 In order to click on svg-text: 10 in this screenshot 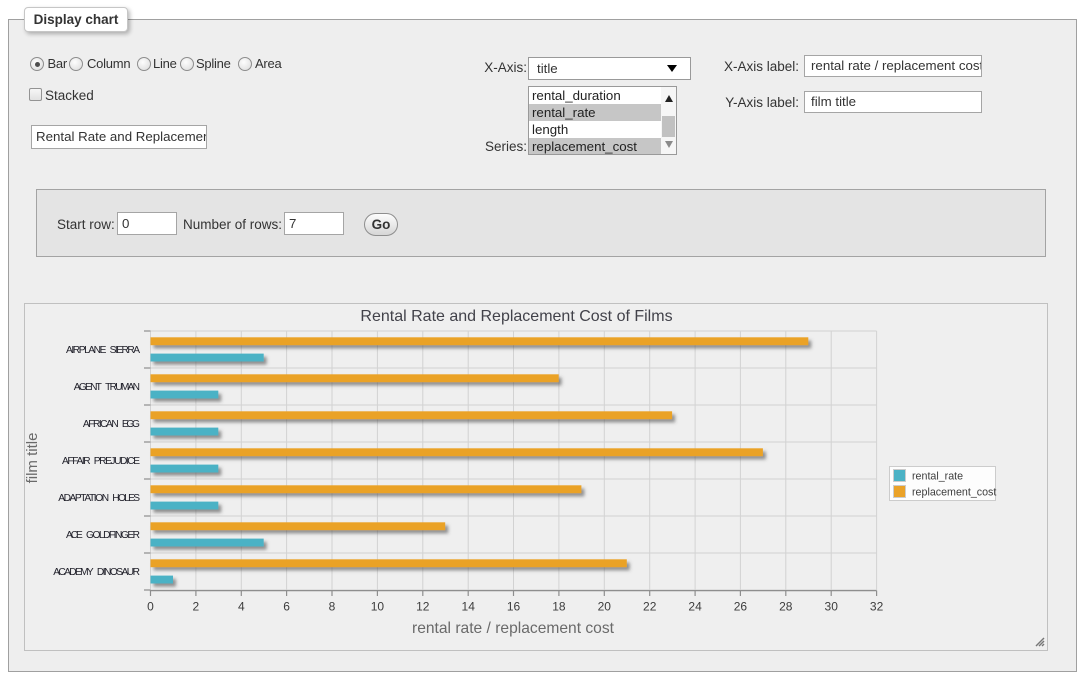, I will do `click(378, 607)`.